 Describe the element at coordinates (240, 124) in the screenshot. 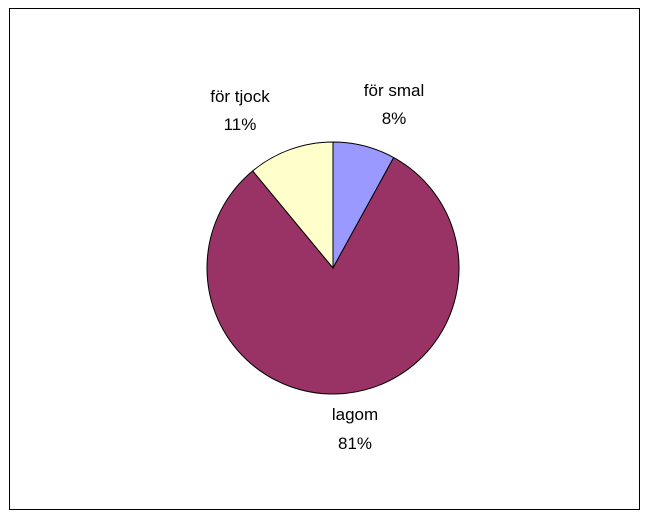

I see `slice-percent-label: 11%` at that location.